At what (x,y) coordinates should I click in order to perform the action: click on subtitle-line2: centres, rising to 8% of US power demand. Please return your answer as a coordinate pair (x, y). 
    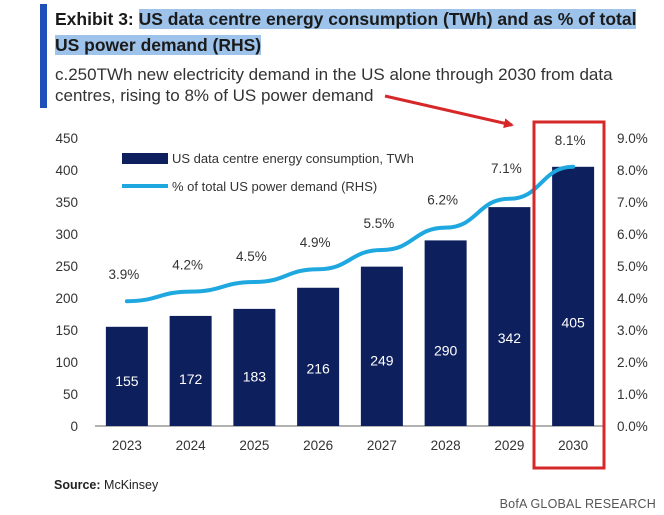
    Looking at the image, I should click on (214, 95).